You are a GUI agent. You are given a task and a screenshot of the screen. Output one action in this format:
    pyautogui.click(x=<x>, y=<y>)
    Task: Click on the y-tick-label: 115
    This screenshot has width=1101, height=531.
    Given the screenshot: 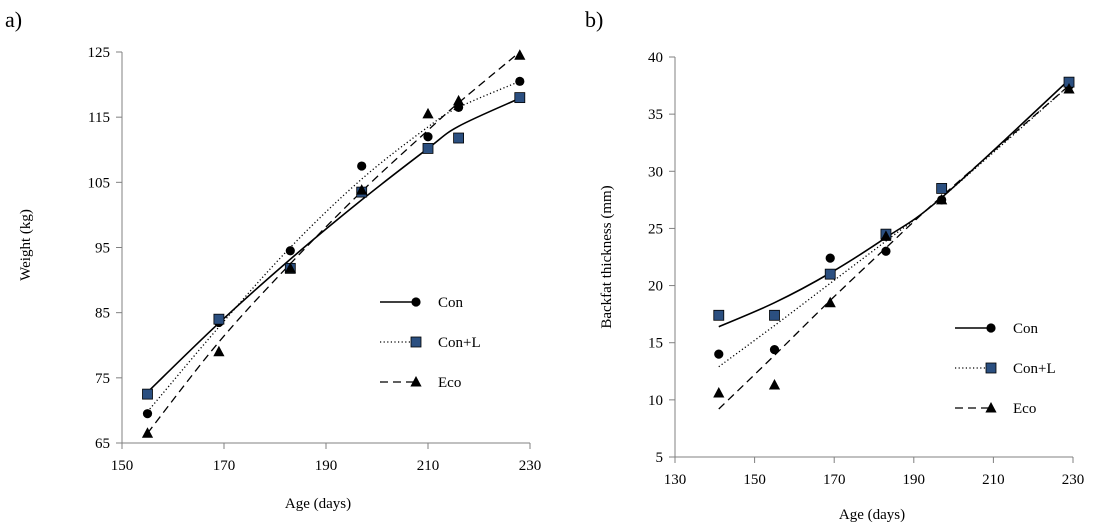 What is the action you would take?
    pyautogui.click(x=99, y=118)
    